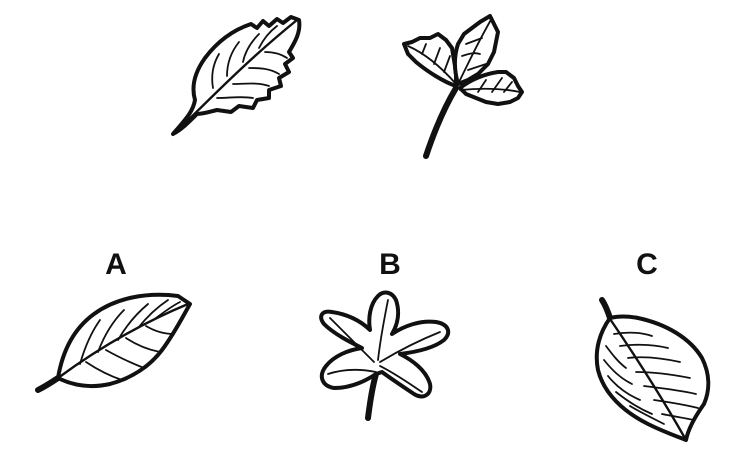  What do you see at coordinates (647, 264) in the screenshot?
I see `option-c-label: C` at bounding box center [647, 264].